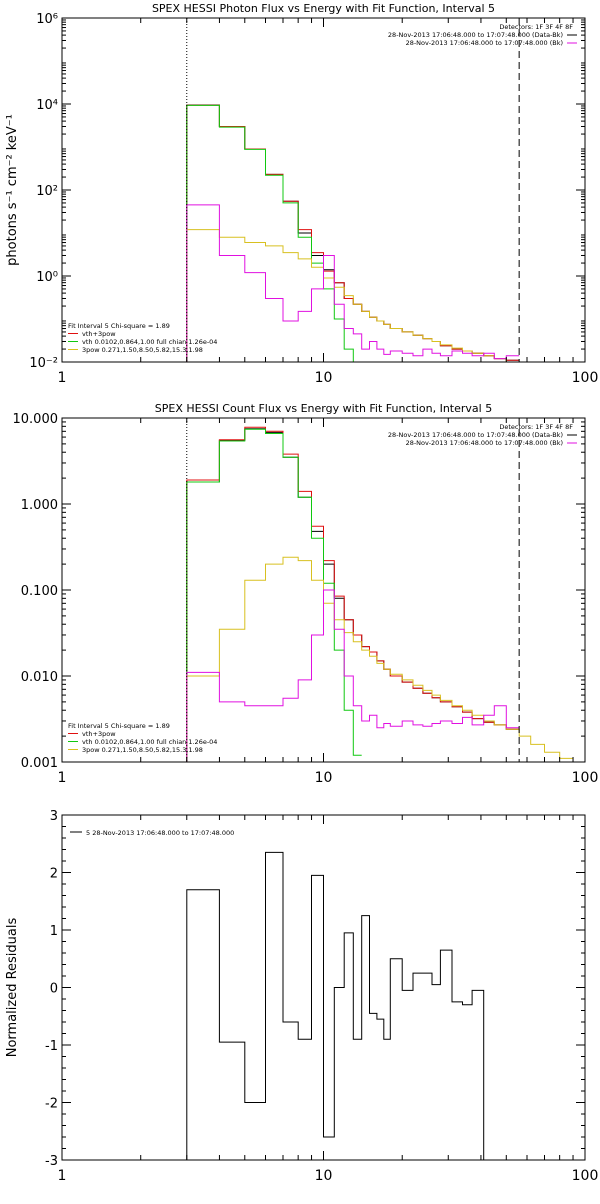  Describe the element at coordinates (36, 419) in the screenshot. I see `panel2-y-tick-label: 10.000` at that location.